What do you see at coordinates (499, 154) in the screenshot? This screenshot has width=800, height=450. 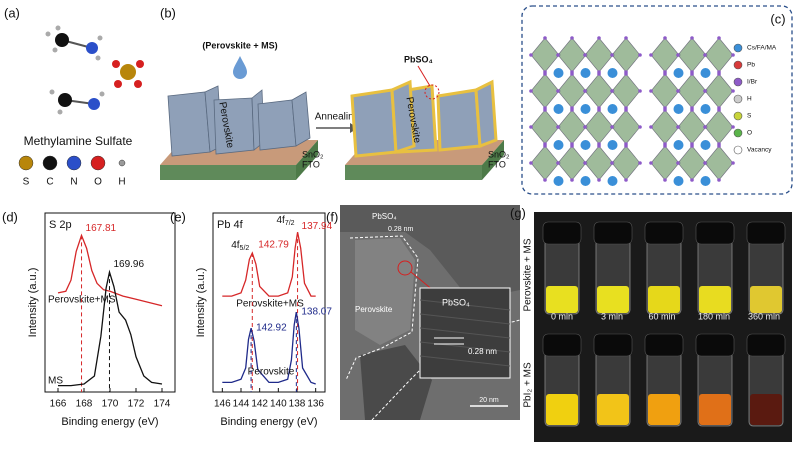 I see `layer-label: SnO₂` at bounding box center [499, 154].